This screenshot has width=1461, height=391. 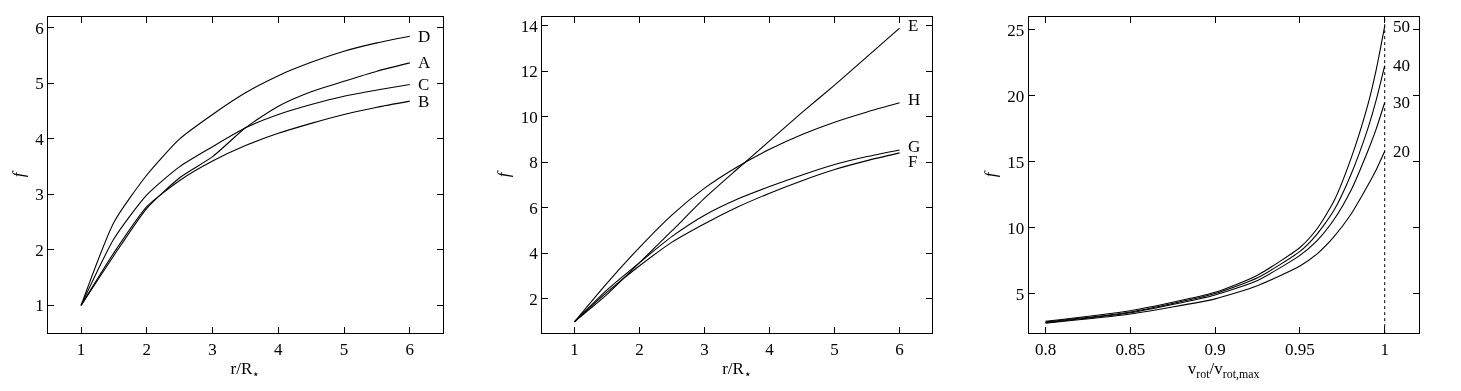 I want to click on legend-label: E, so click(x=913, y=25).